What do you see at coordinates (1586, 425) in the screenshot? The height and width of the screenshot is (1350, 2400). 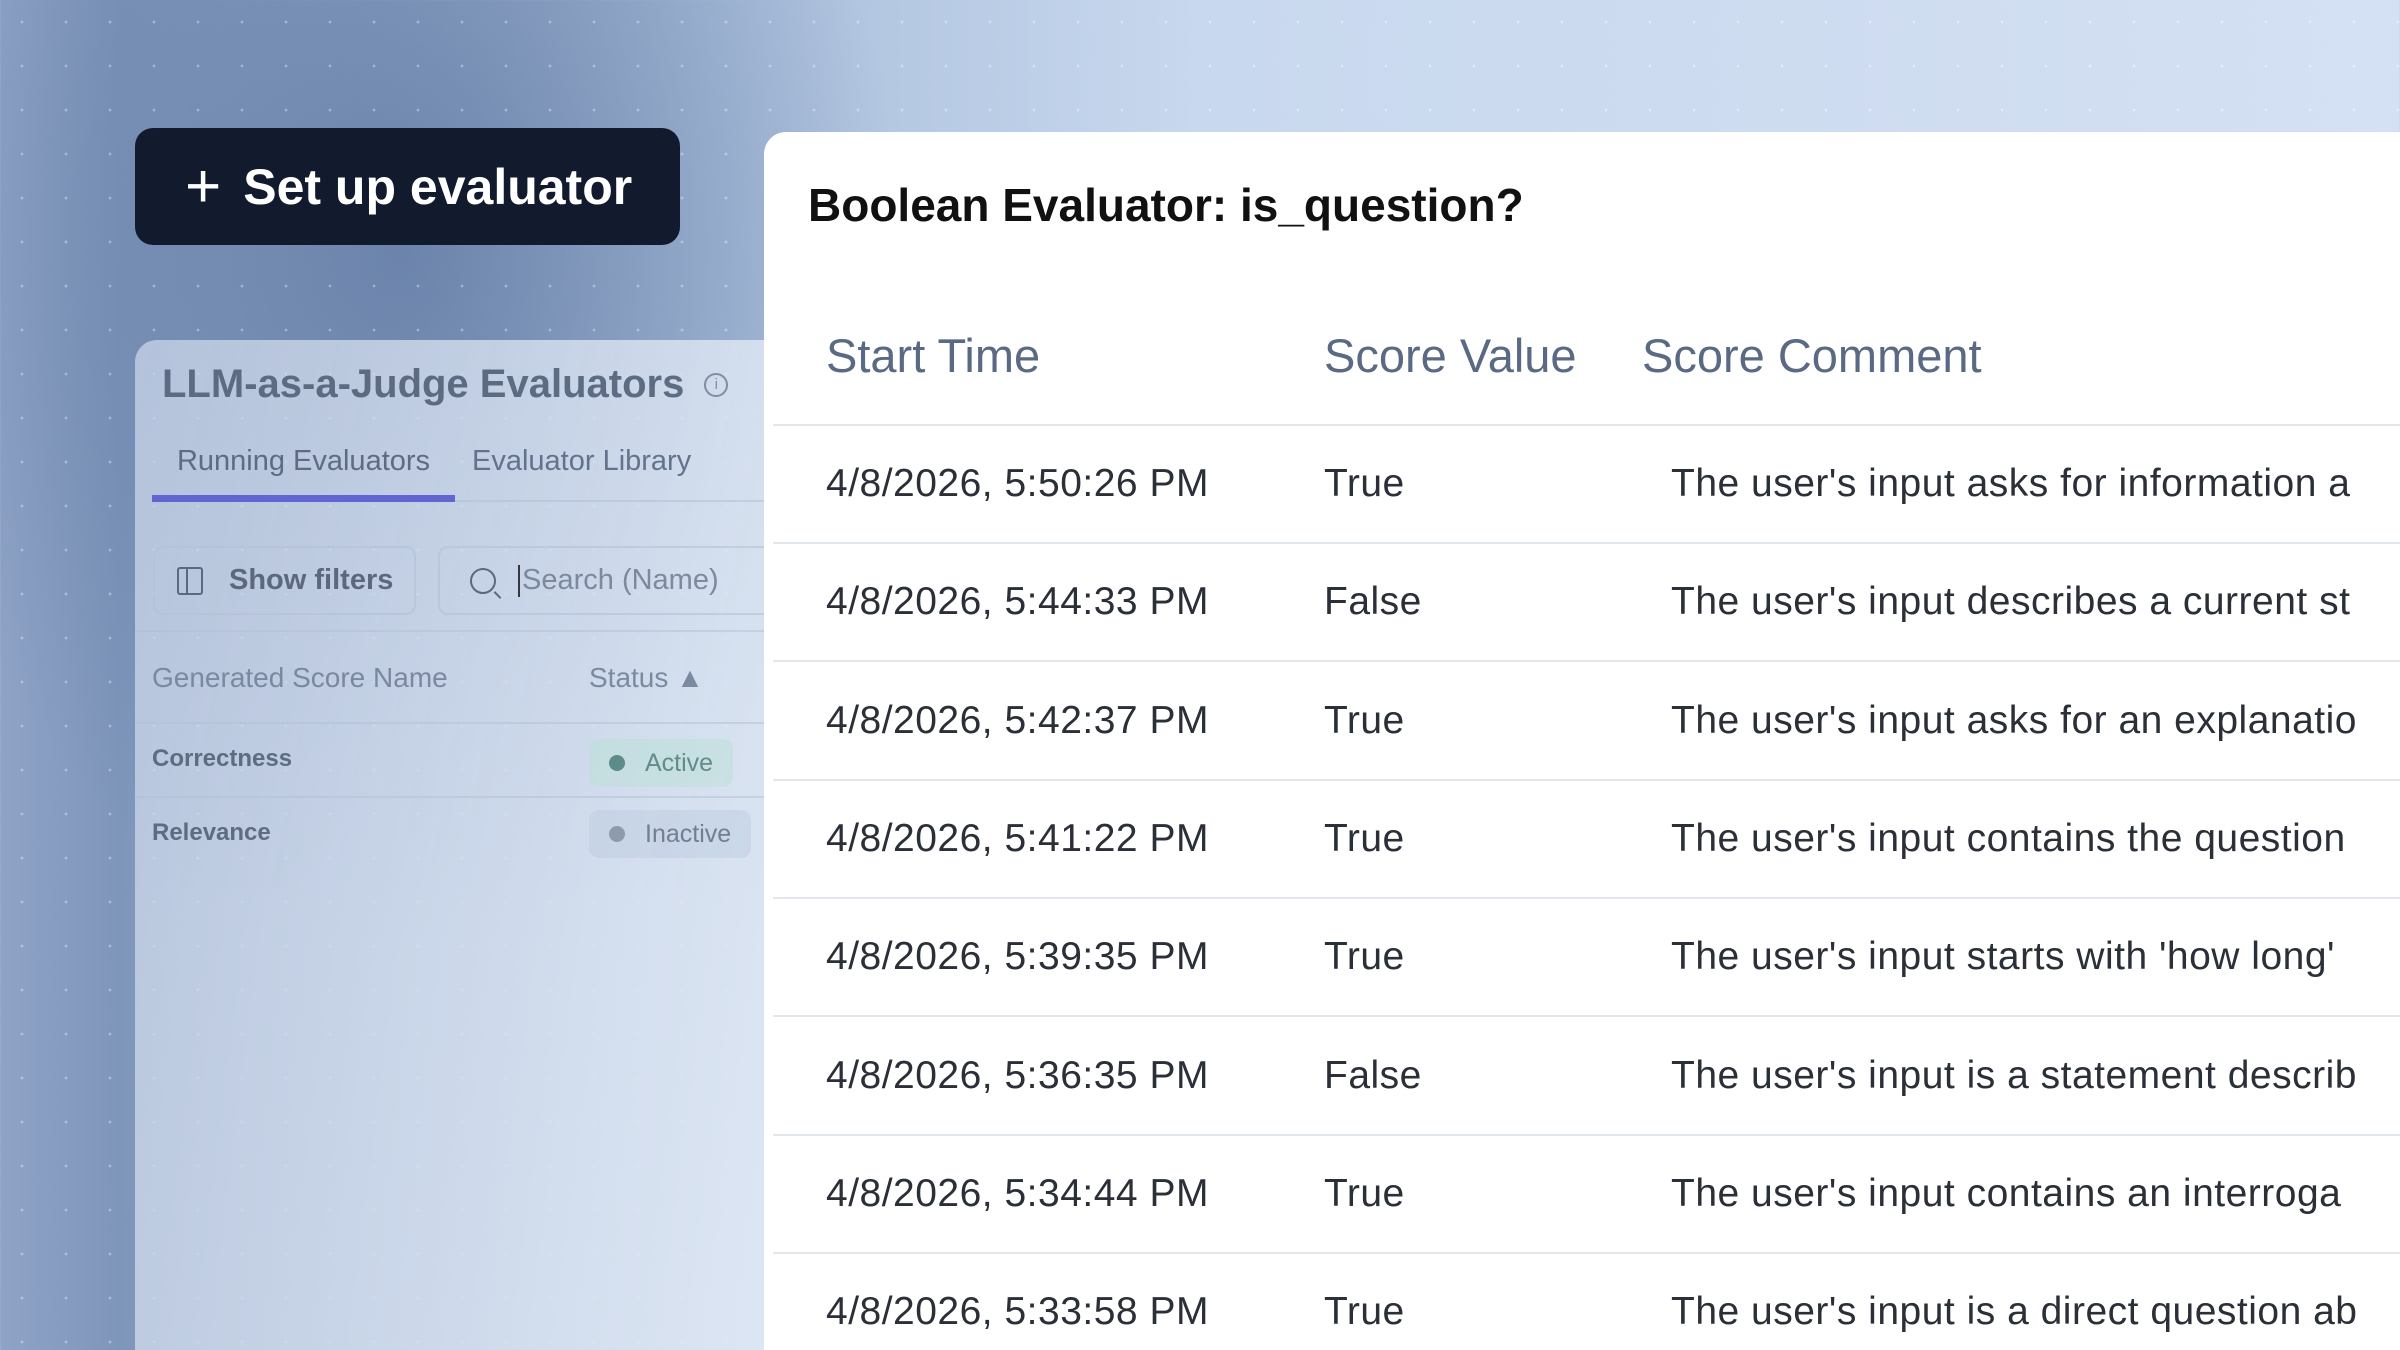 I see `header-divider` at bounding box center [1586, 425].